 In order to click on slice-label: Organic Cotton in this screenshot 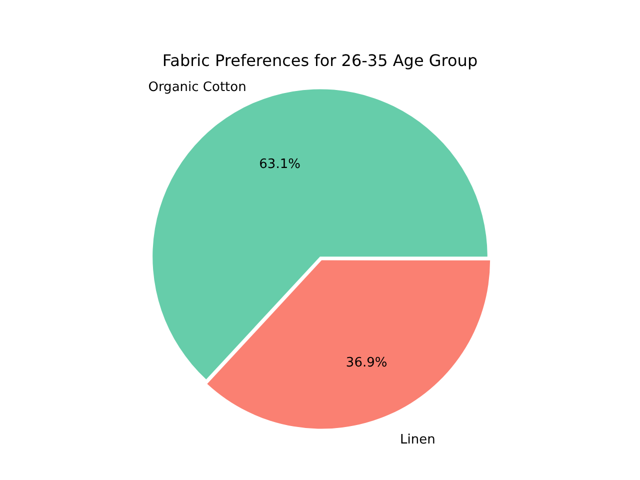, I will do `click(197, 88)`.